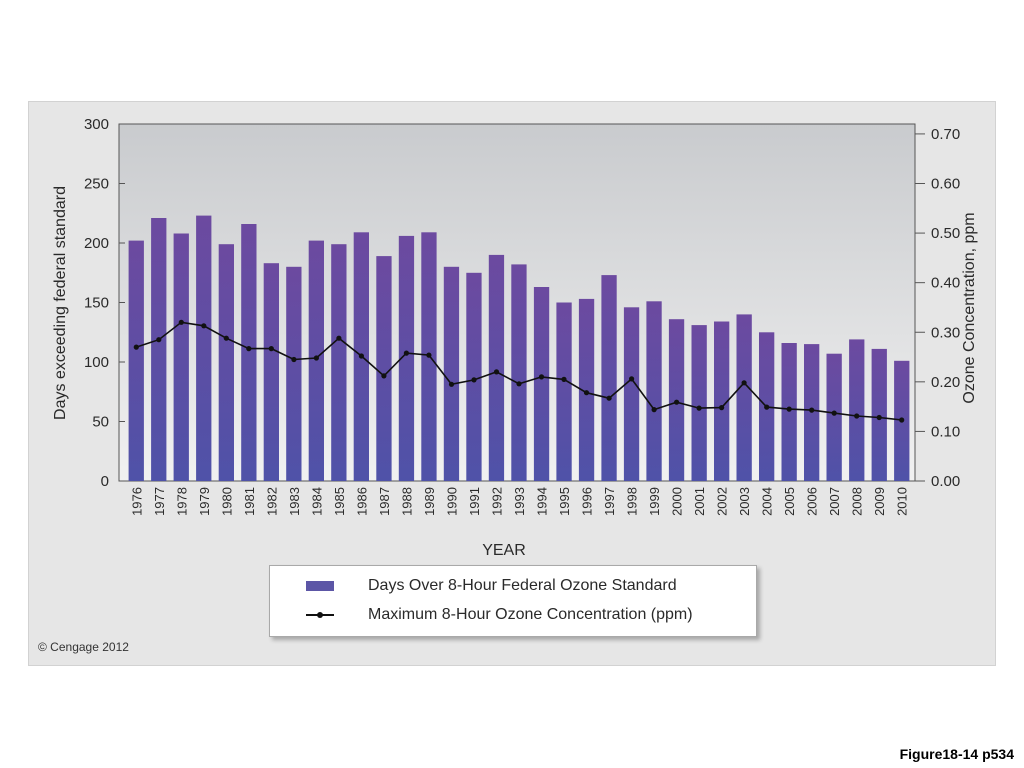 The height and width of the screenshot is (768, 1024). What do you see at coordinates (945, 481) in the screenshot?
I see `y2-tick-label-0.00: 0.00` at bounding box center [945, 481].